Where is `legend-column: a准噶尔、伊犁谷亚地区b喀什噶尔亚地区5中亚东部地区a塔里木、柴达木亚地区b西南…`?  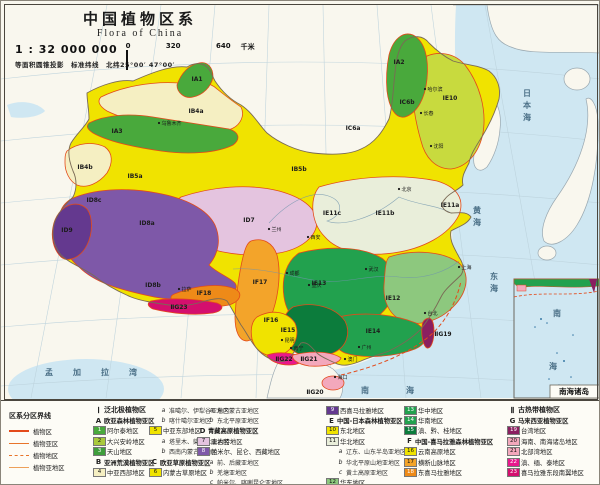 legend-column: a准噶尔、伊犁谷亚地区b喀什噶尔亚地区5中亚东部地区a塔里木、柴达木亚地区b西南… is located at coordinates (189, 441).